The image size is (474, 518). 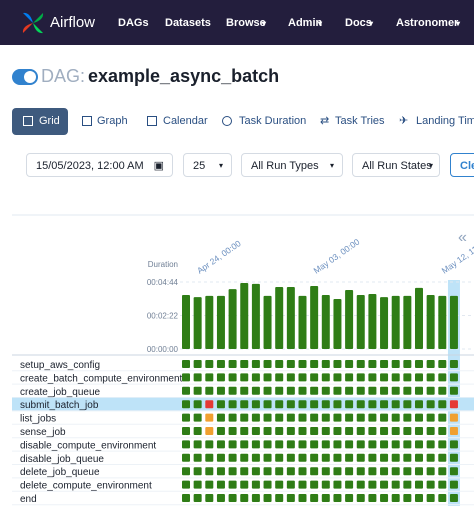 What do you see at coordinates (263, 121) in the screenshot?
I see `tab: Task Duration` at bounding box center [263, 121].